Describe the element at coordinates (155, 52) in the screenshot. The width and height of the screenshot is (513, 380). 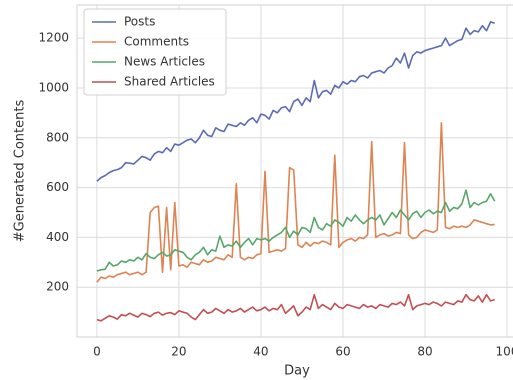
I see `legend-box` at that location.